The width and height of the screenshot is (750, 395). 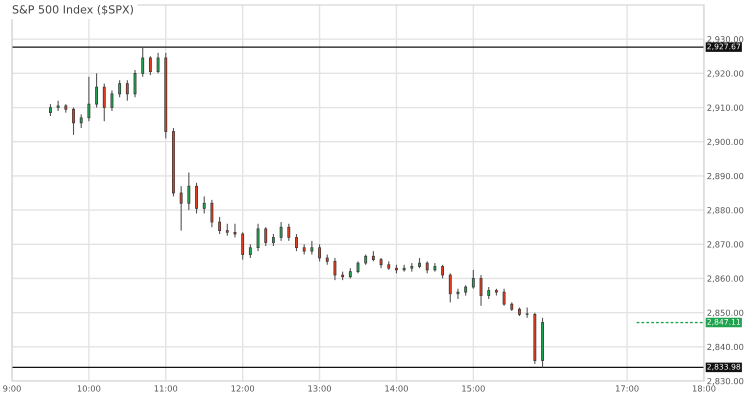 I want to click on y-tick-label: 2,860.00, so click(x=725, y=279).